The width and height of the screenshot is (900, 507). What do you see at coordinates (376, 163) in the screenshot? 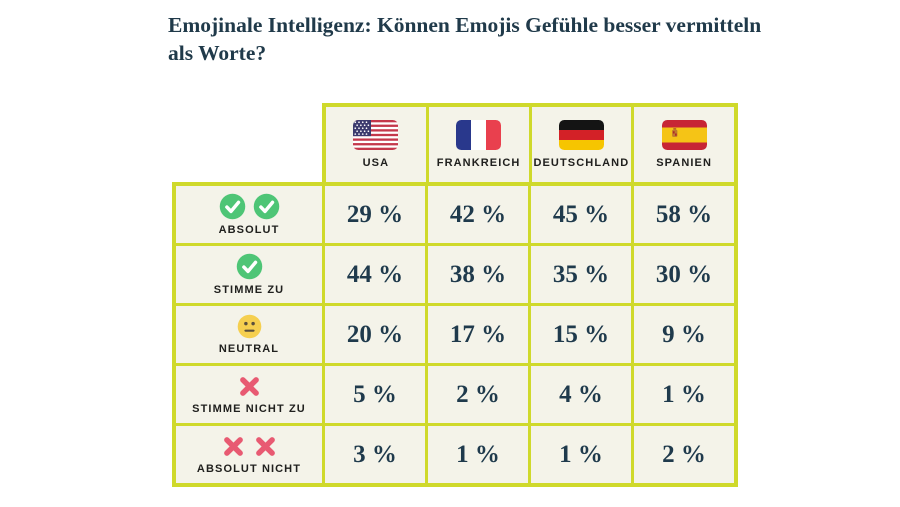
I see `column-label: USA` at bounding box center [376, 163].